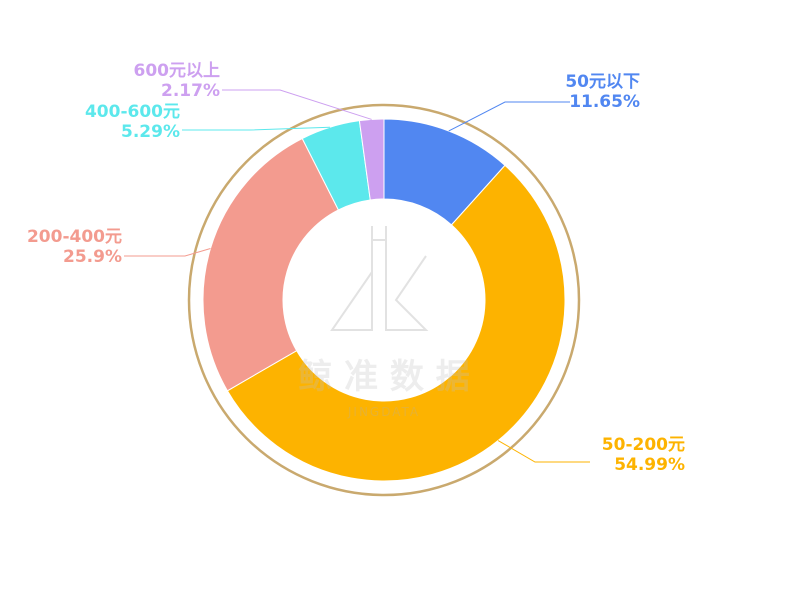 This screenshot has height=600, width=800. Describe the element at coordinates (177, 71) in the screenshot. I see `category-label-5: 600元以上` at that location.